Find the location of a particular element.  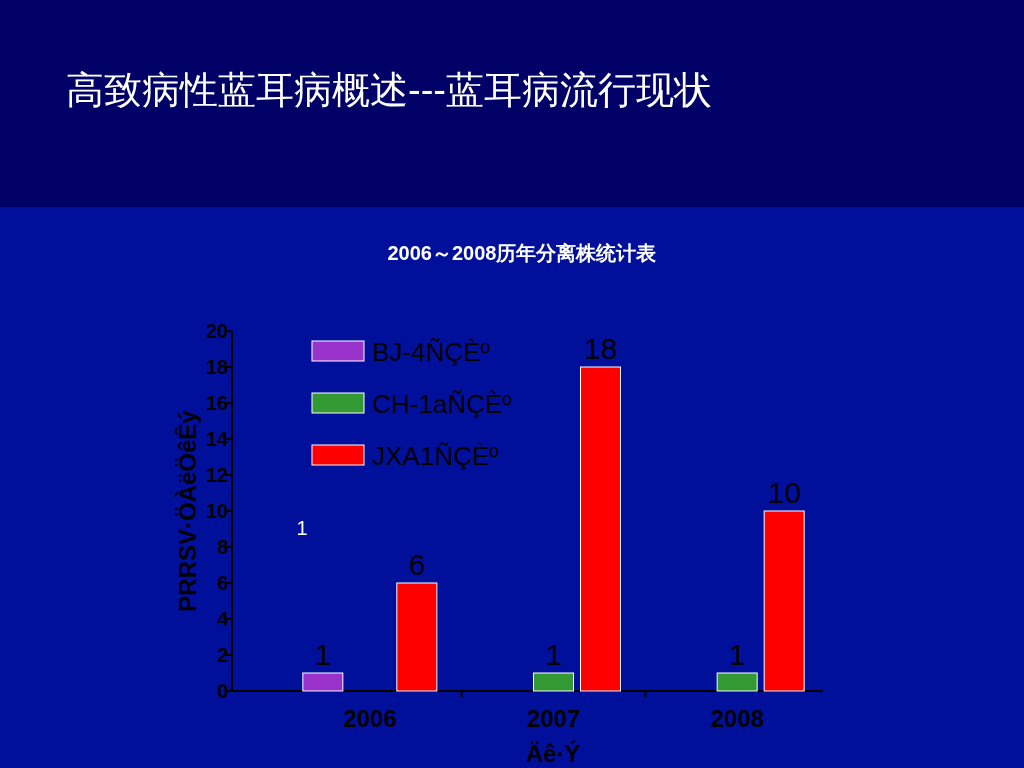

y-tick-label: 2 is located at coordinates (222, 655).